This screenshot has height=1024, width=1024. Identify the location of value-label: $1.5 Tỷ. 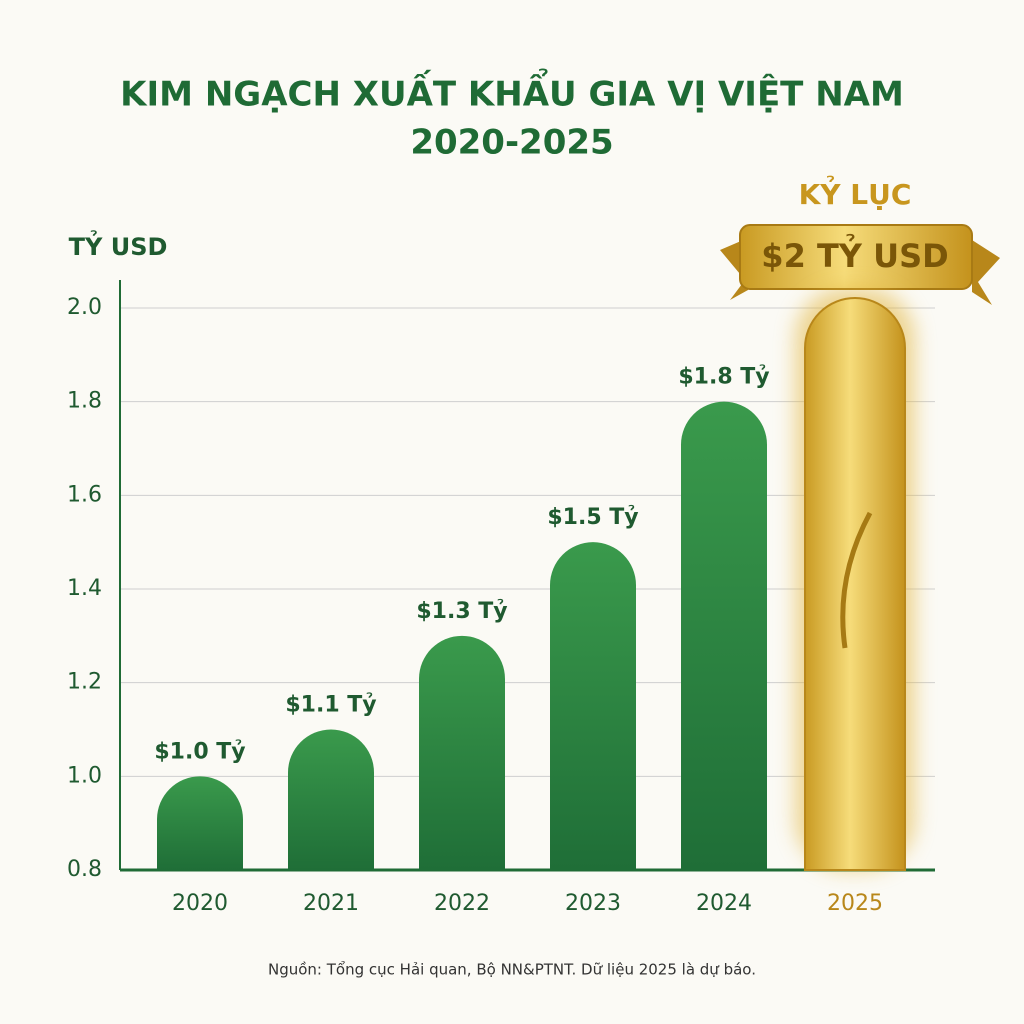
(592, 517).